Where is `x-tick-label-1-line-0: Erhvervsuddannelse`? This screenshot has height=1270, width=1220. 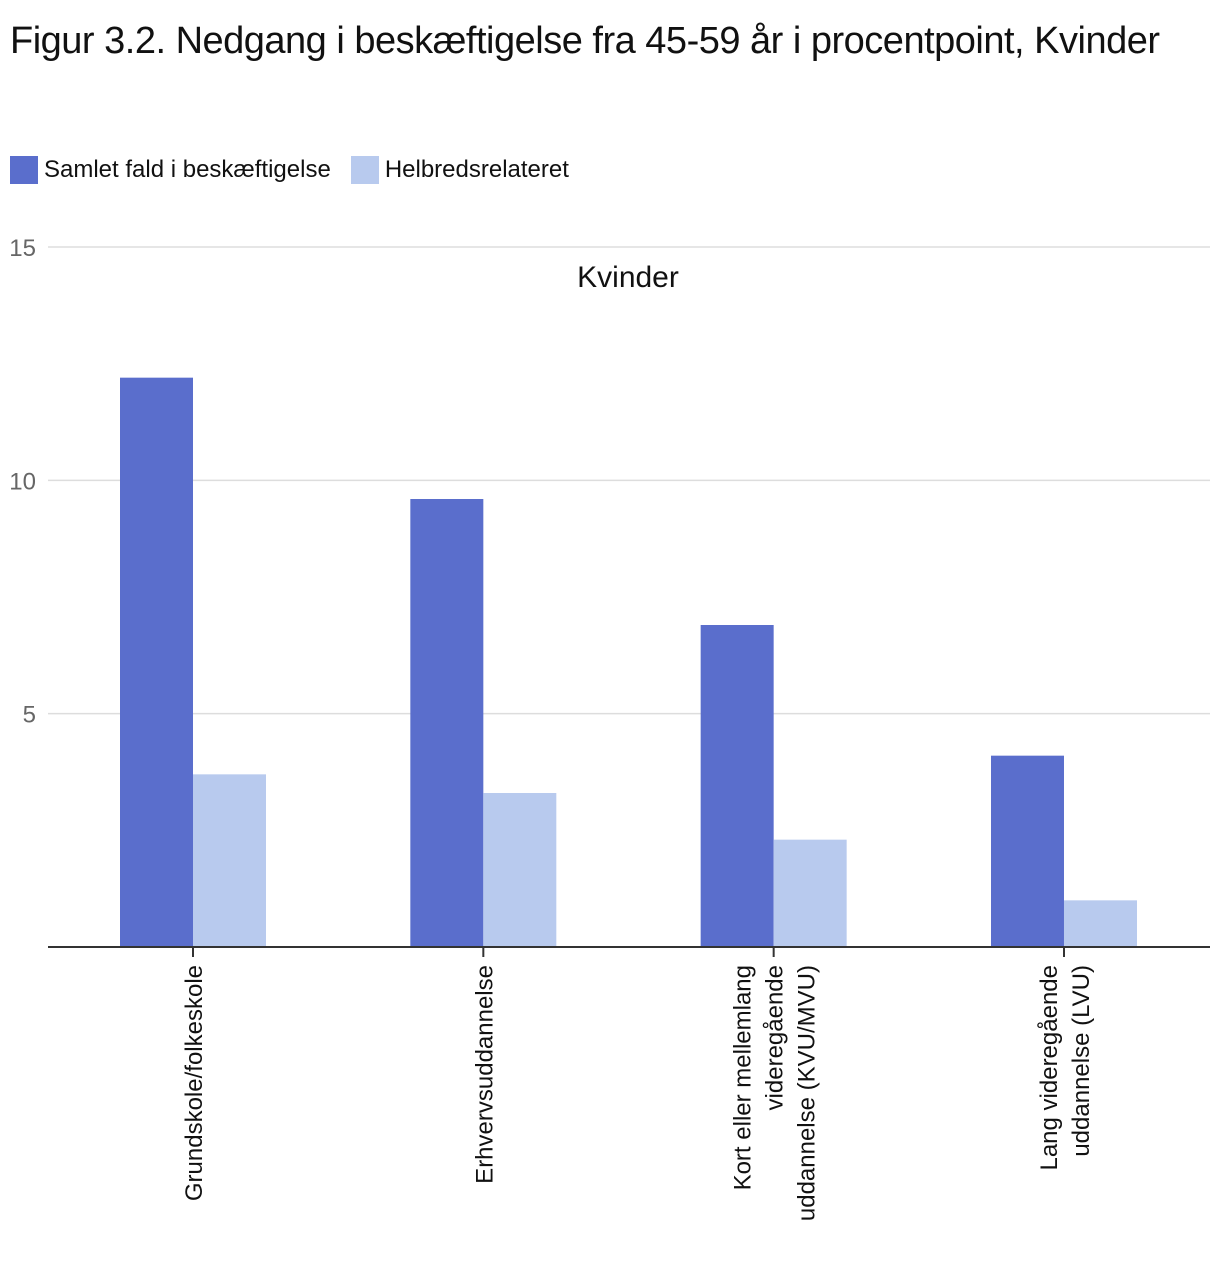 x-tick-label-1-line-0: Erhvervsuddannelse is located at coordinates (484, 1074).